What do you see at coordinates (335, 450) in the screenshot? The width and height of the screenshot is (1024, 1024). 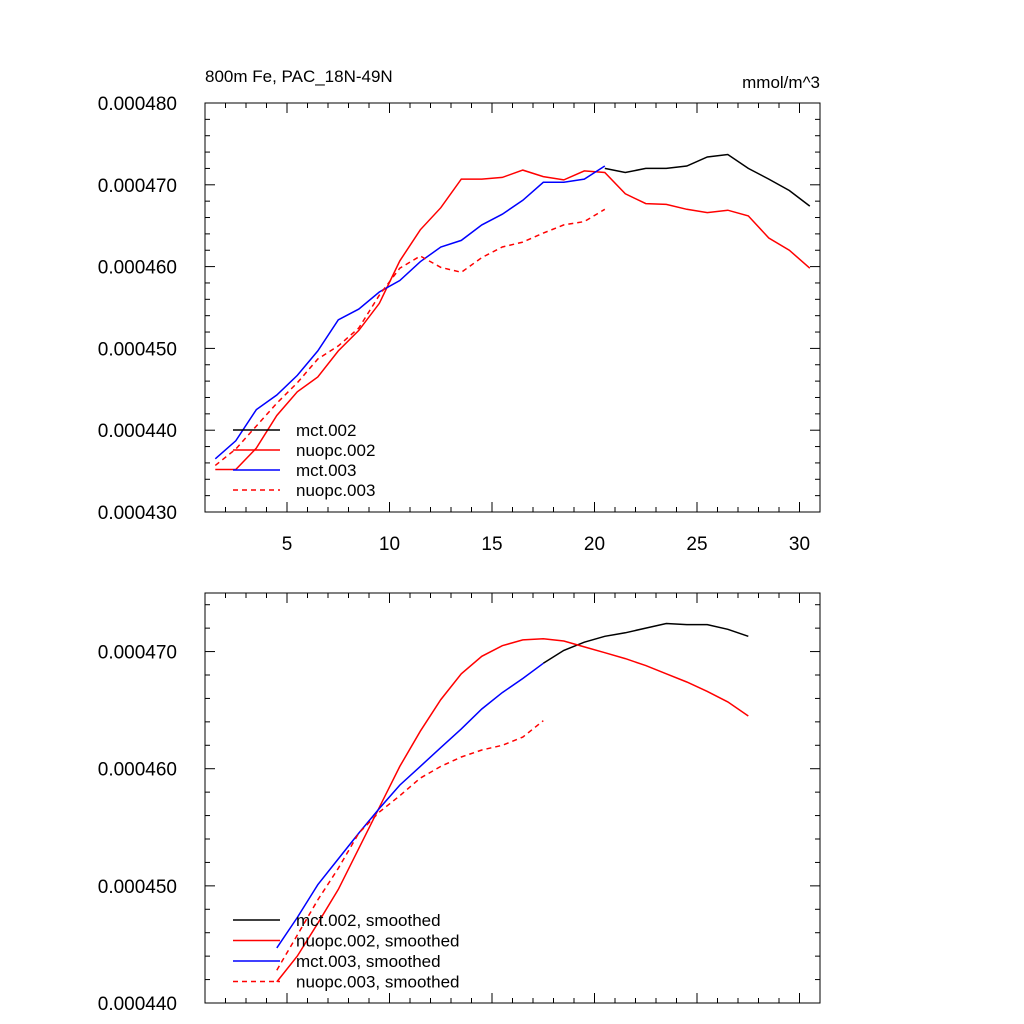 I see `top-chart-legend-label: nuopc.002` at bounding box center [335, 450].